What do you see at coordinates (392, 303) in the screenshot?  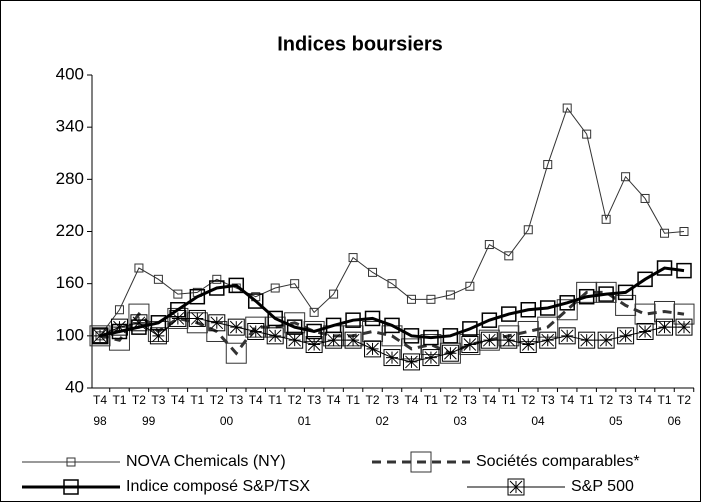 I see `series-line` at bounding box center [392, 303].